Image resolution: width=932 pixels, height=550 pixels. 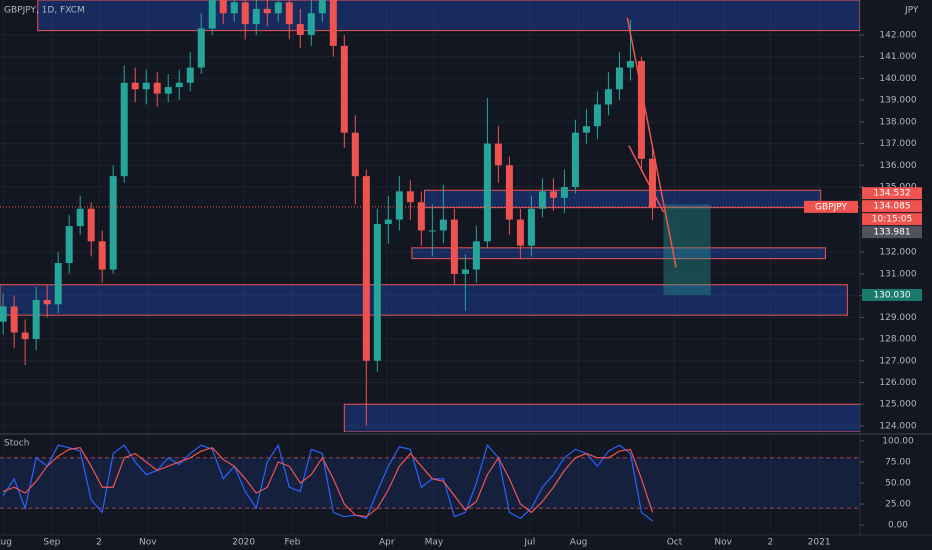 What do you see at coordinates (897, 426) in the screenshot?
I see `y-tick-label: 124.000` at bounding box center [897, 426].